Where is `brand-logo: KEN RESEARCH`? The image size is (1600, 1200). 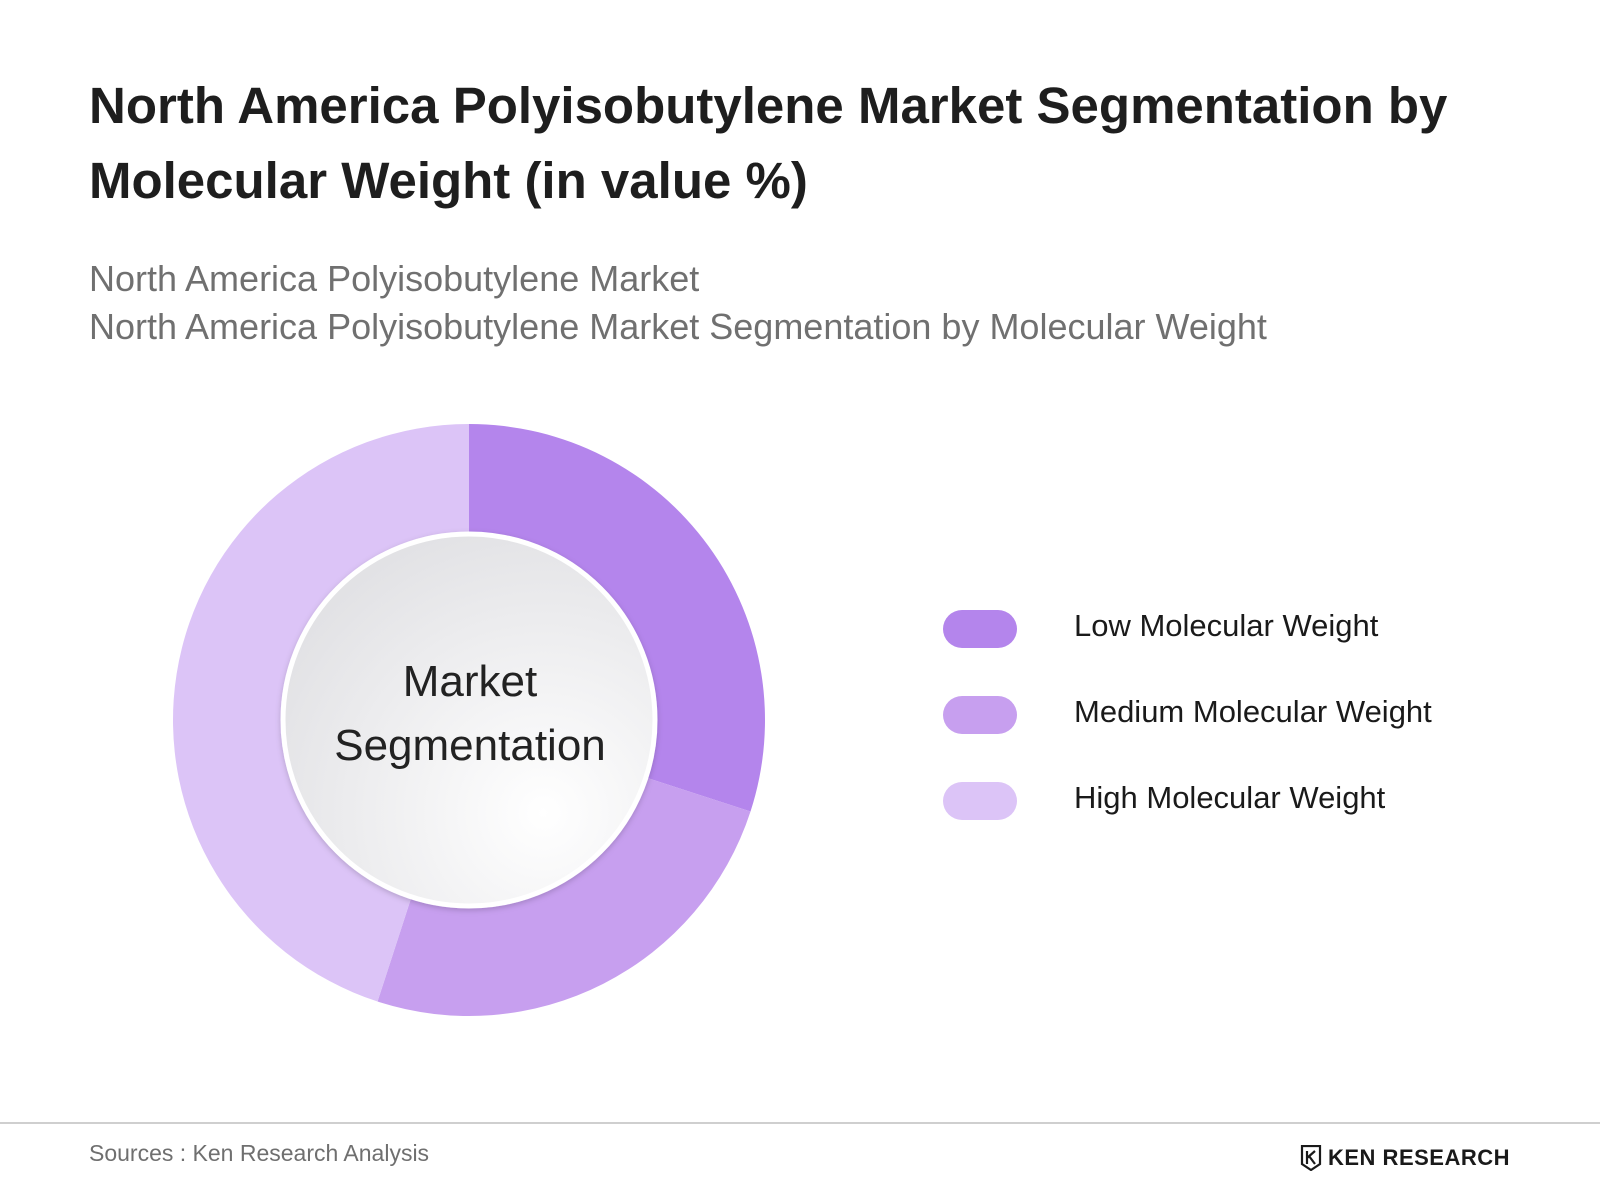 brand-logo: KEN RESEARCH is located at coordinates (1405, 1158).